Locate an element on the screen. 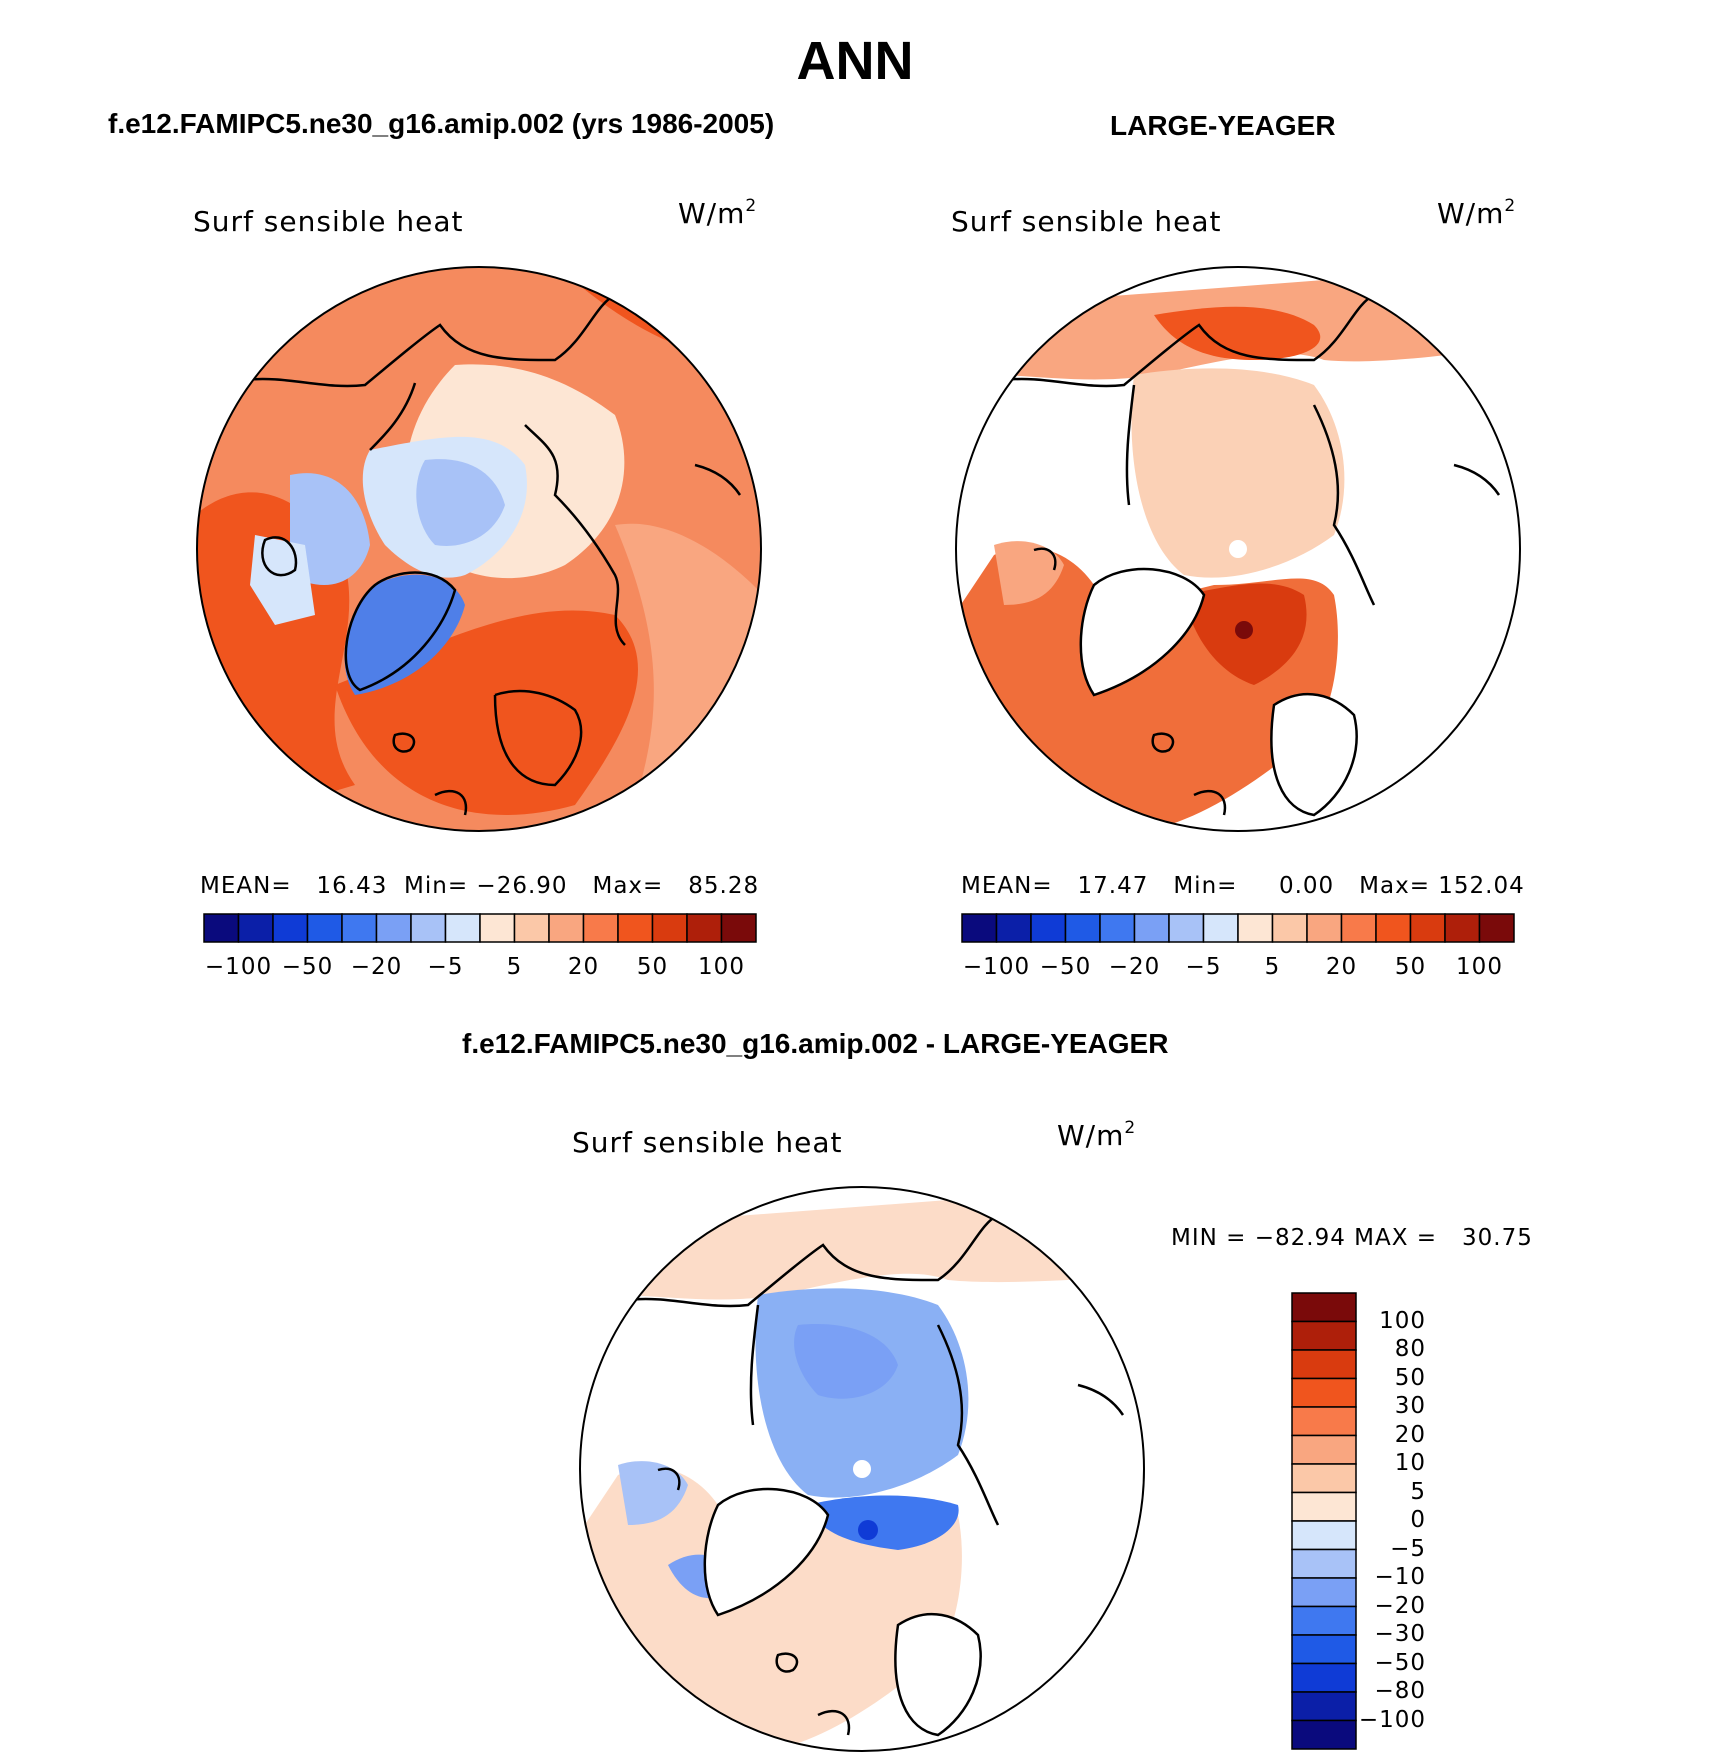 The height and width of the screenshot is (1757, 1710). panel3-greenland is located at coordinates (766, 1552).